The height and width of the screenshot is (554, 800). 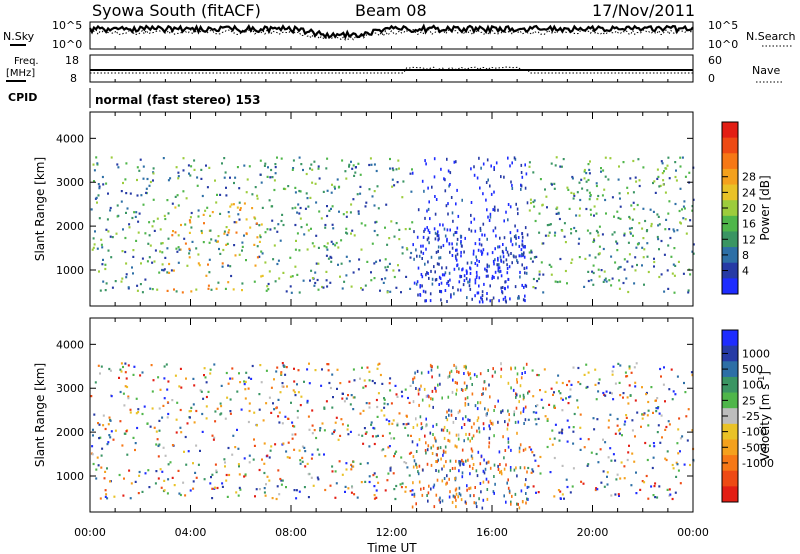 I want to click on colorbar-tick-label: -1000, so click(x=758, y=463).